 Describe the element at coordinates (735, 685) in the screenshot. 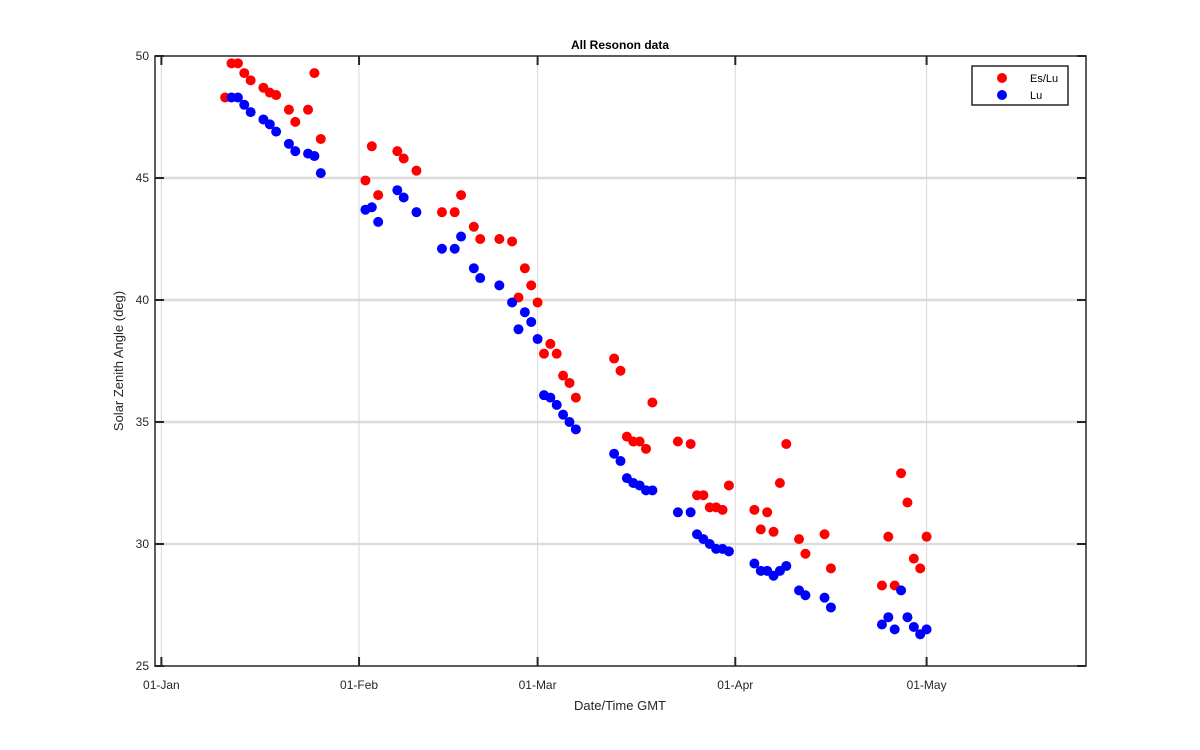

I see `x-tick-label: 01-Apr` at that location.